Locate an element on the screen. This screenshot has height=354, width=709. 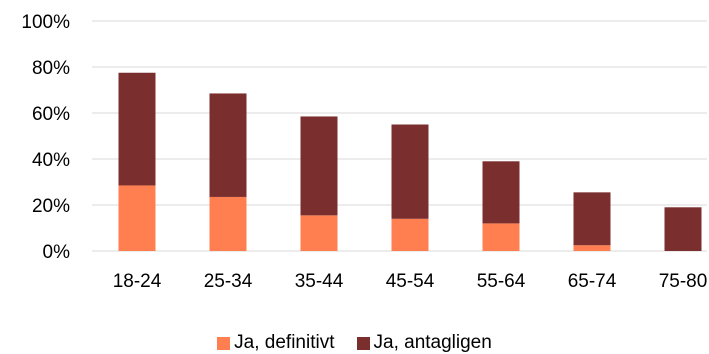
legend-item-definitivt: Ja, definitivt is located at coordinates (276, 343).